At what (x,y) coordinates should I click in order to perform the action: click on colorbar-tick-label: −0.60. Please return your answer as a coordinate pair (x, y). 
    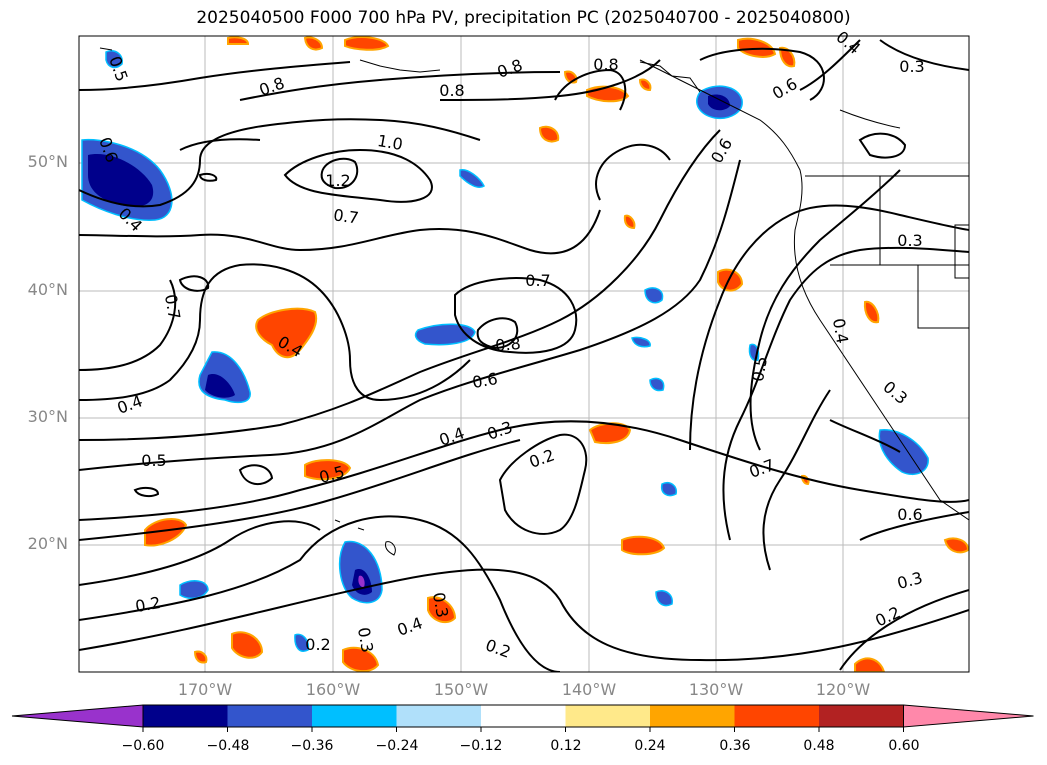
    Looking at the image, I should click on (143, 746).